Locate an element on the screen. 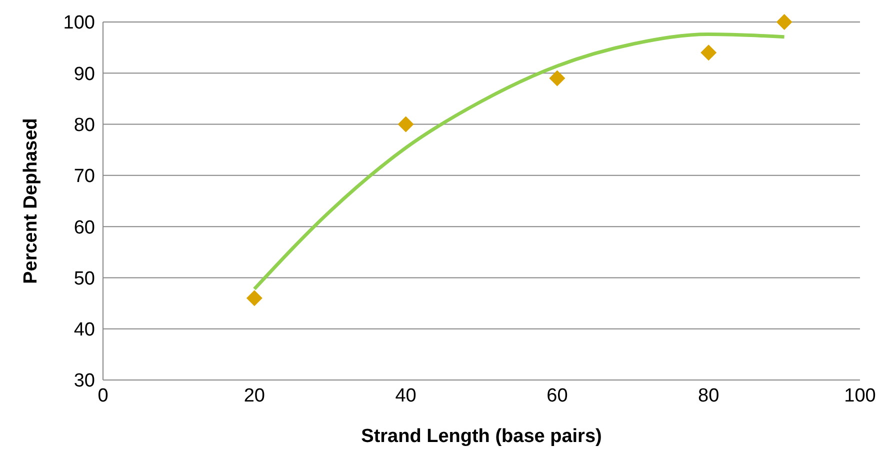 The height and width of the screenshot is (468, 893). x-tick-label: 20 is located at coordinates (254, 395).